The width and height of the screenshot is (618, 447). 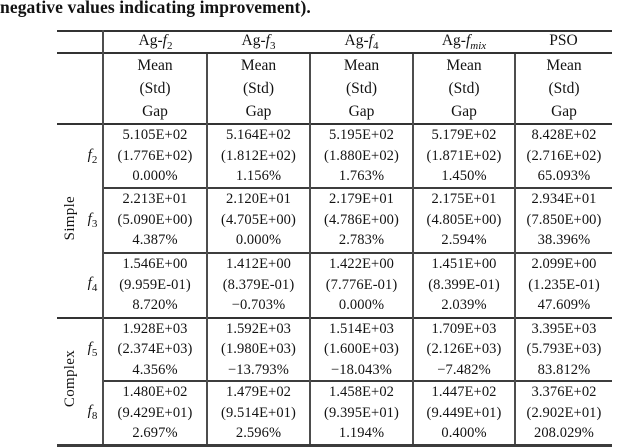 What do you see at coordinates (564, 305) in the screenshot?
I see `gap-value: 47.609%` at bounding box center [564, 305].